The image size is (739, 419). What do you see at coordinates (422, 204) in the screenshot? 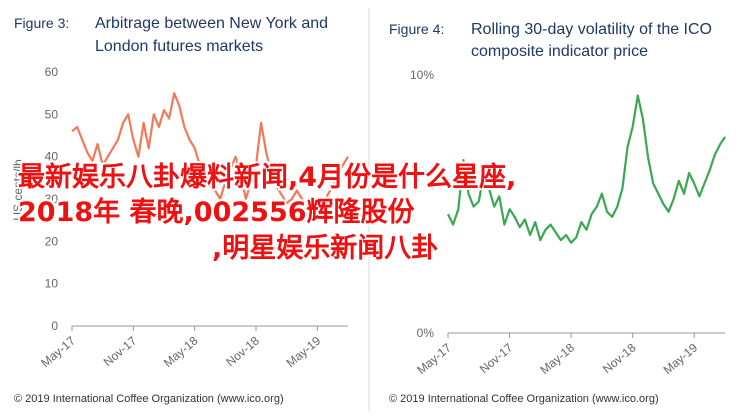
I see `figure-4-y-ticks: 0% 10%` at bounding box center [422, 204].